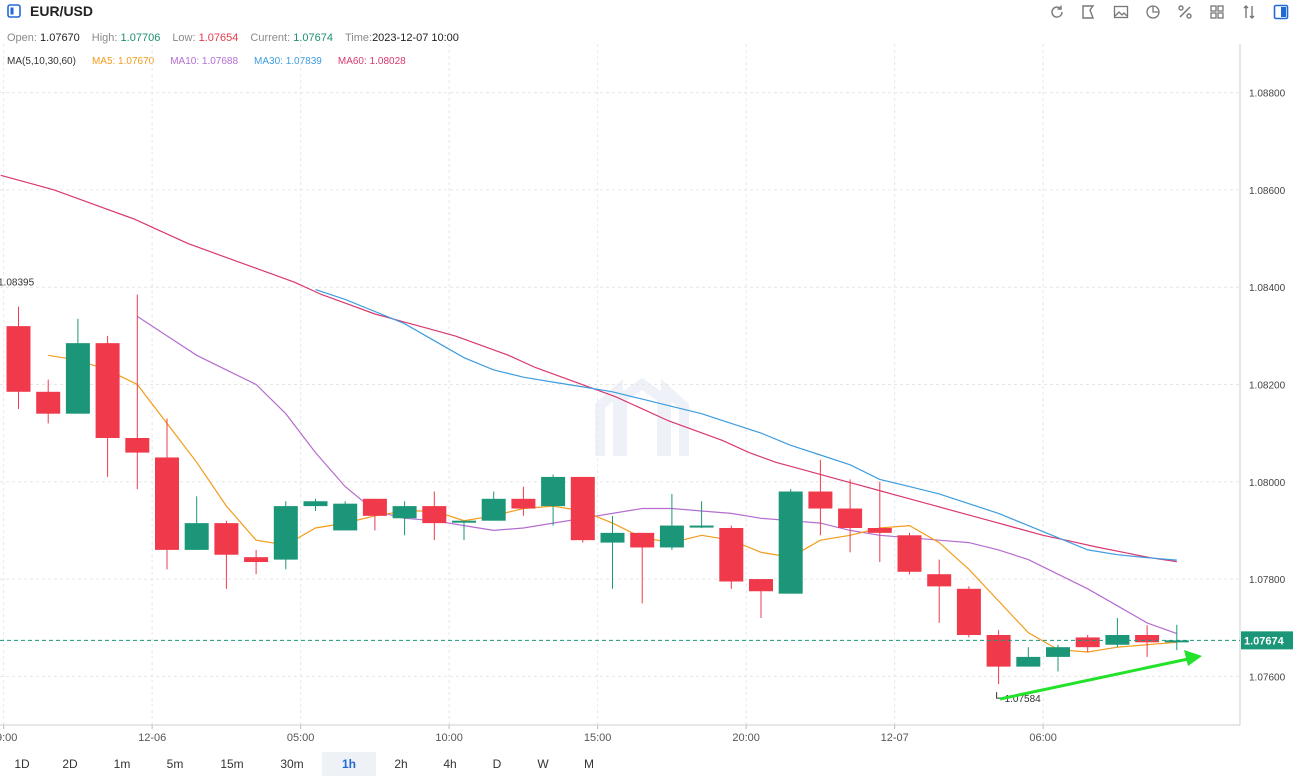 This screenshot has width=1299, height=776. I want to click on watermark-logo, so click(642, 416).